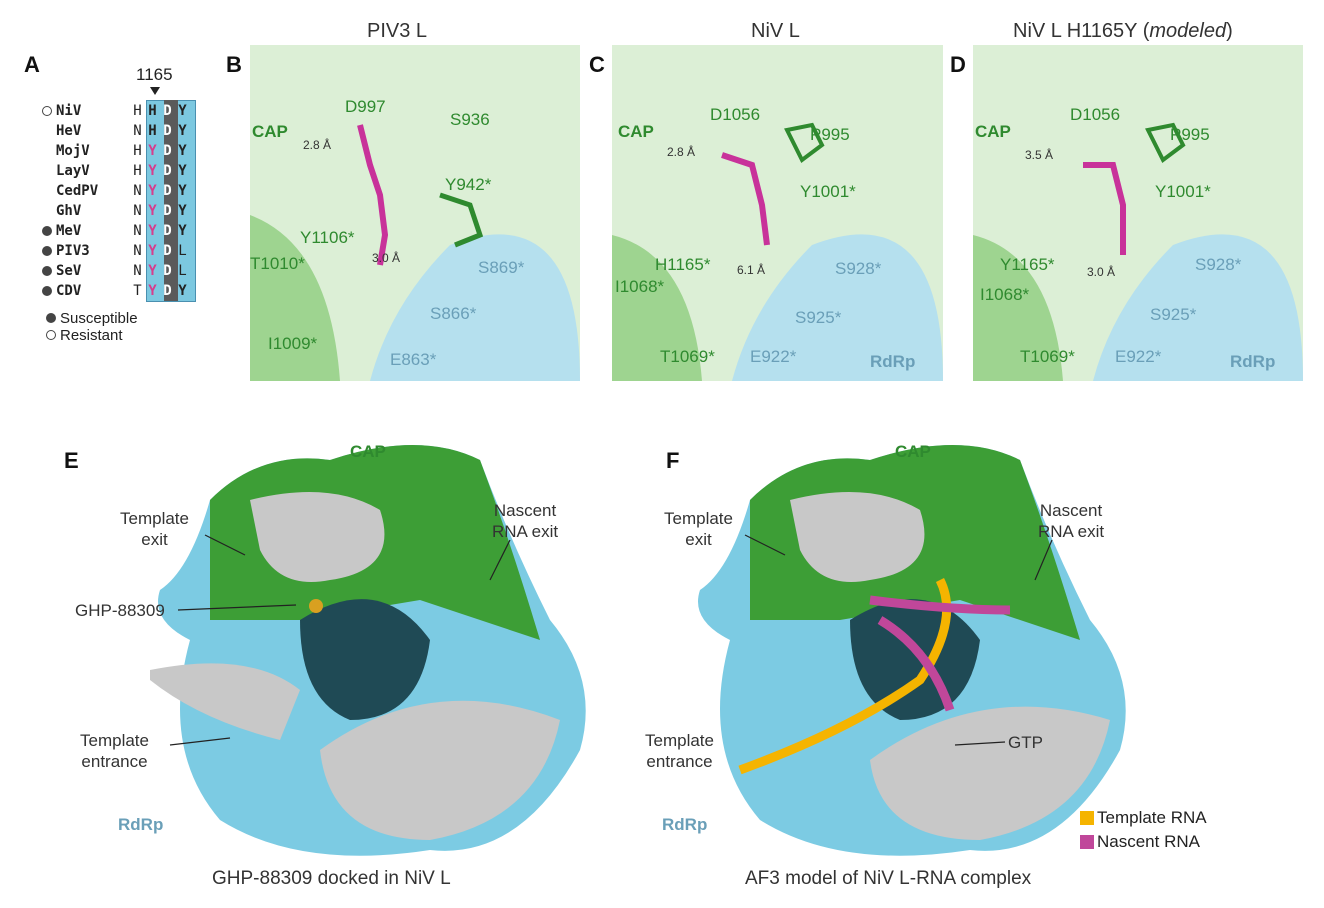 The height and width of the screenshot is (908, 1324). Describe the element at coordinates (1071, 510) in the screenshot. I see `text: Nascent` at that location.